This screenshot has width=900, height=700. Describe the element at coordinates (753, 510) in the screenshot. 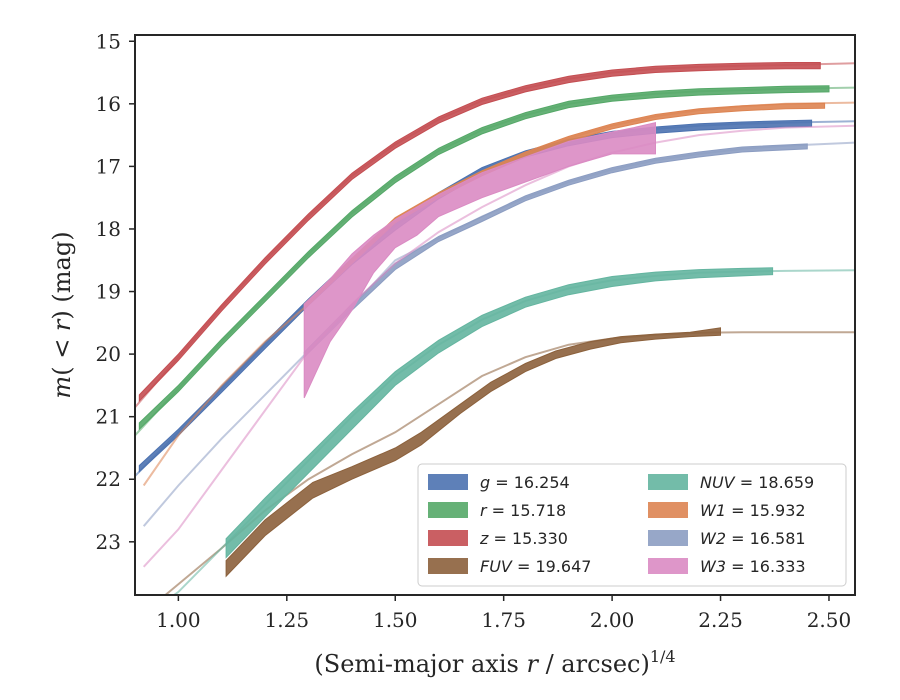

I see `legend-label-w1: W1 = 15.932` at that location.